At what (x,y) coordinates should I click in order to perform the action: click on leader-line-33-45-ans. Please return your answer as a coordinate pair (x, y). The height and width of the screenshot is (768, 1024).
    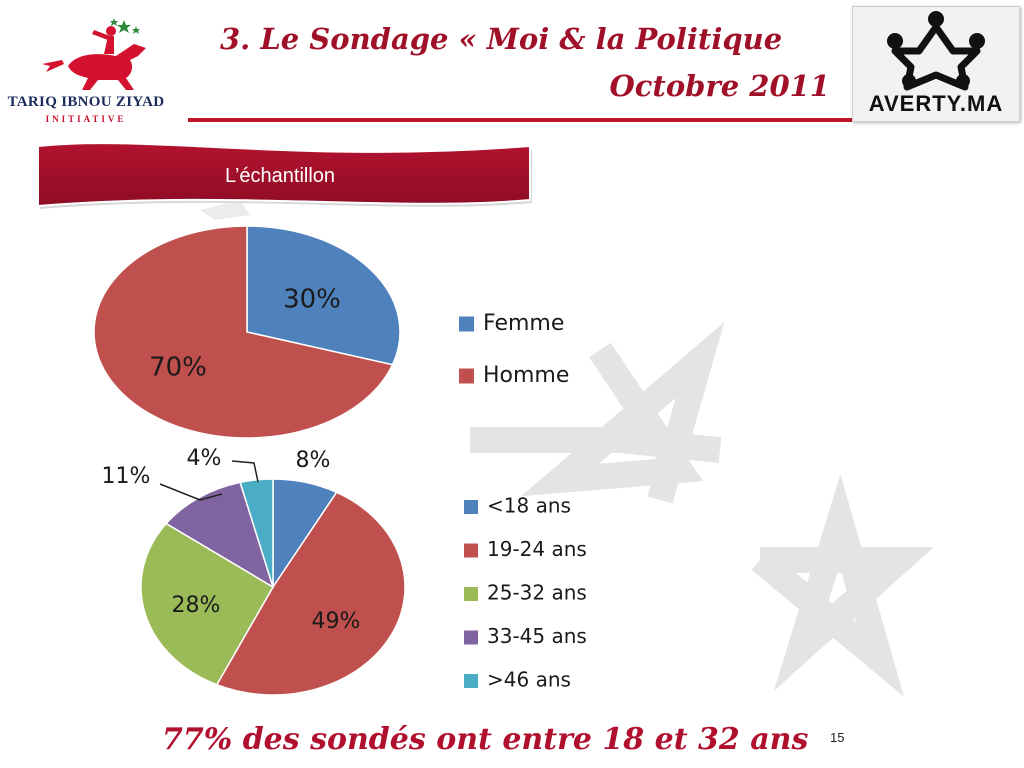
    Looking at the image, I should click on (191, 492).